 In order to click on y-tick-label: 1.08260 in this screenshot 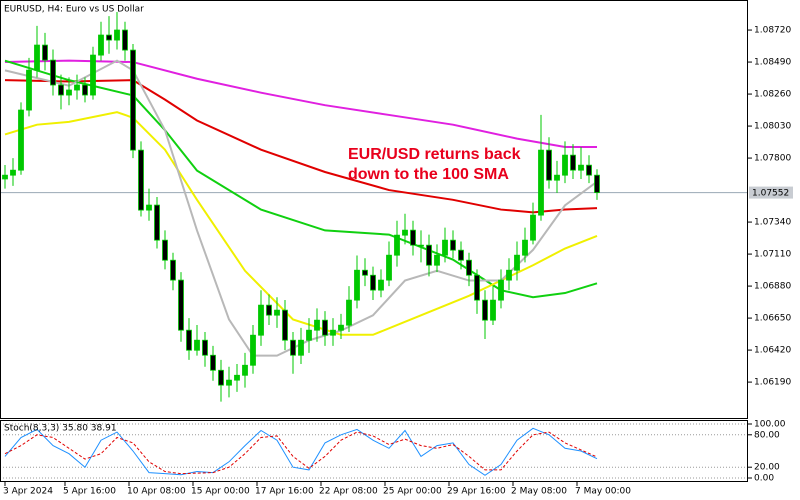, I will do `click(772, 95)`.